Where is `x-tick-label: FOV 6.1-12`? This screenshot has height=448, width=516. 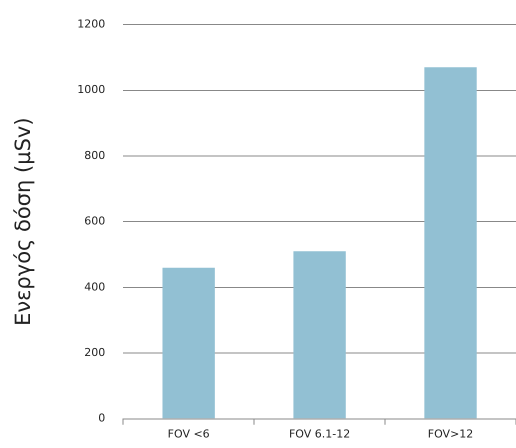 x-tick-label: FOV 6.1-12 is located at coordinates (319, 433).